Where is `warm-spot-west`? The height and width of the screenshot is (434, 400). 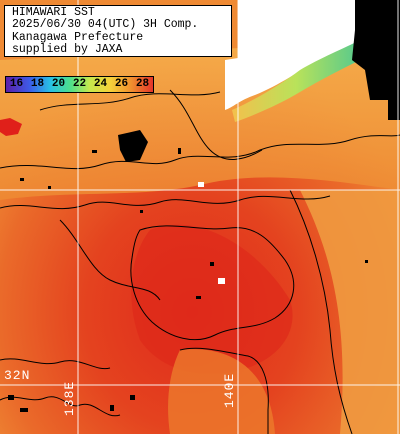 warm-spot-west is located at coordinates (11, 127).